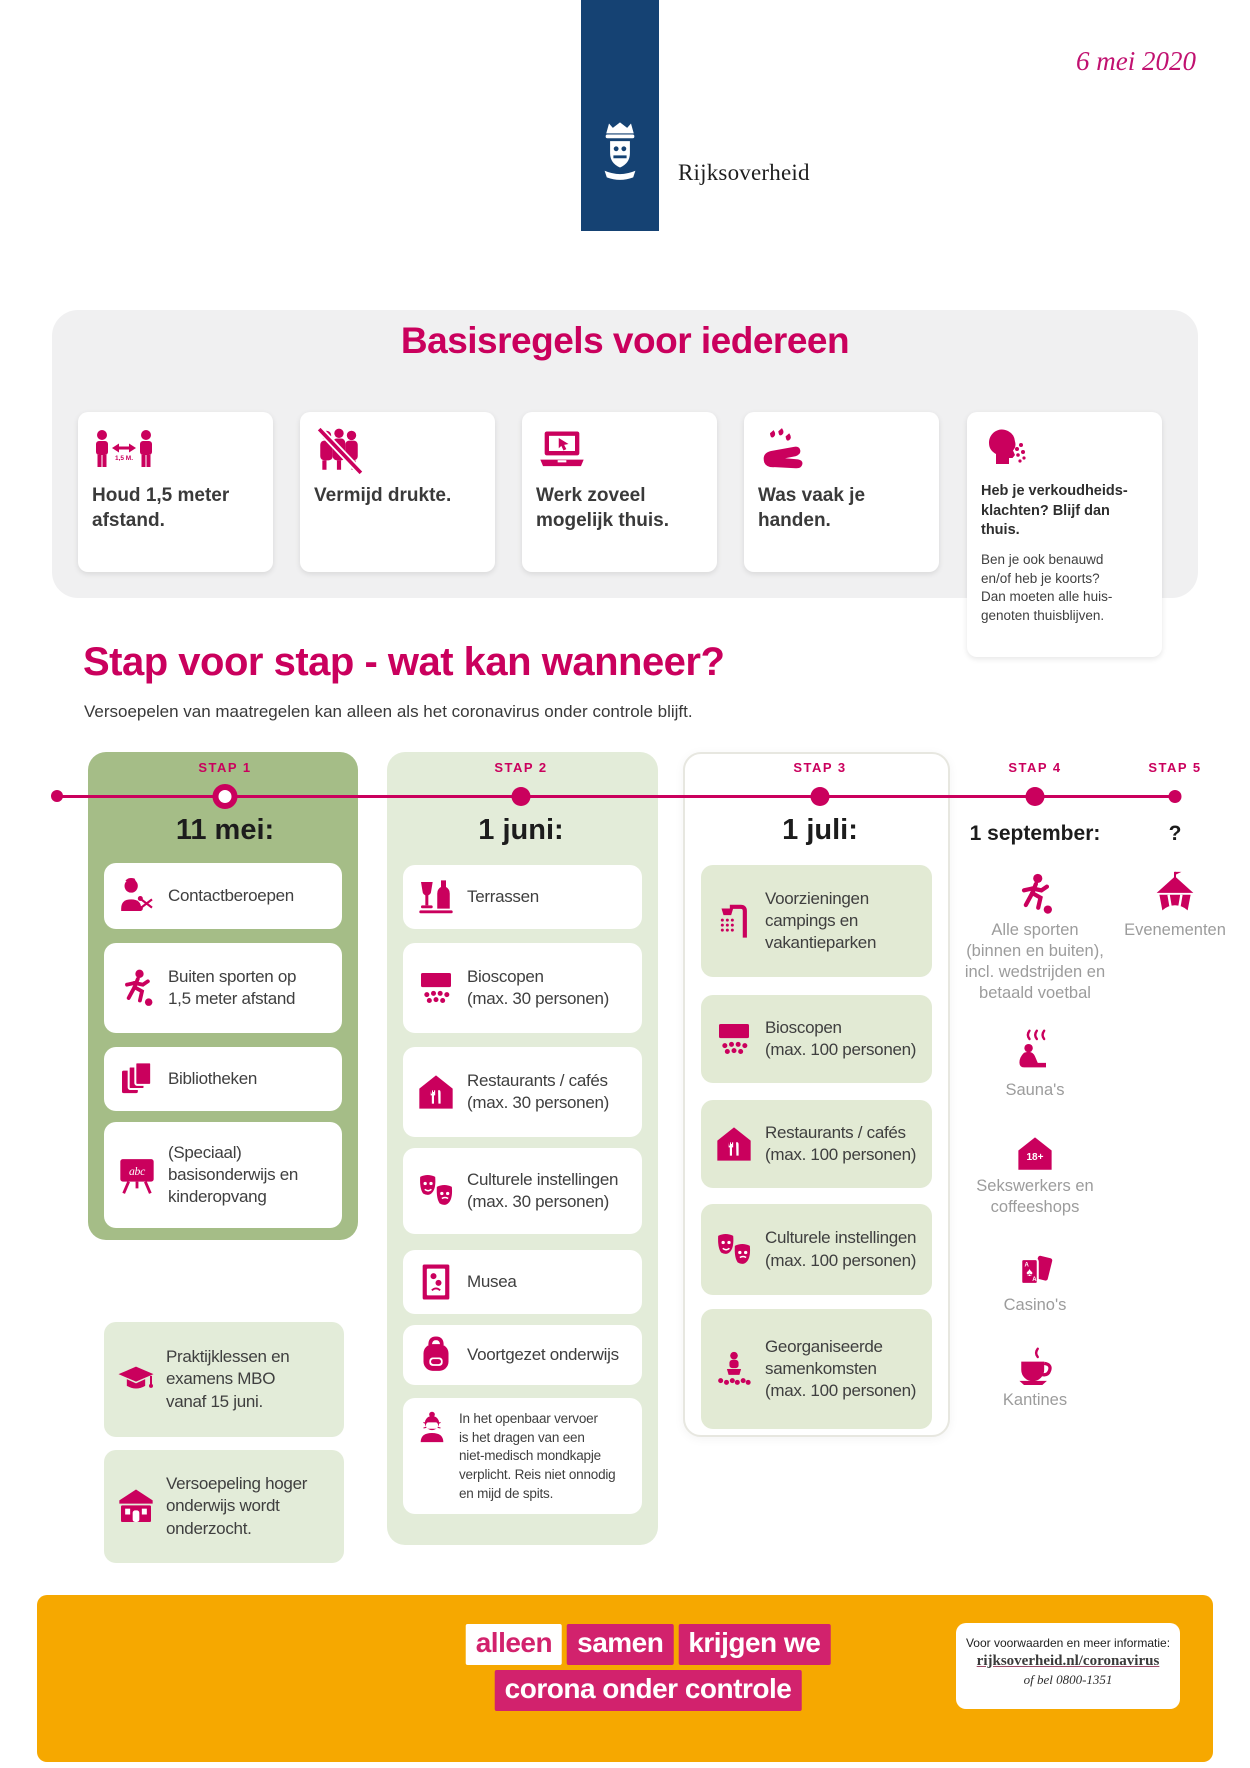 The image size is (1250, 1768). Describe the element at coordinates (522, 897) in the screenshot. I see `step2-item-terrassen: Terrassen` at that location.